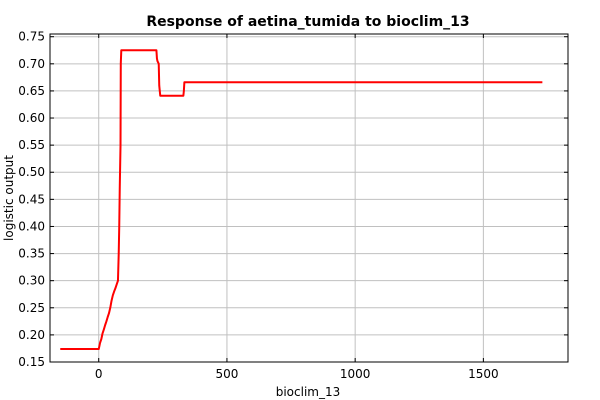 Image resolution: width=600 pixels, height=400 pixels. What do you see at coordinates (31, 172) in the screenshot?
I see `y-tick-label: 0.50` at bounding box center [31, 172].